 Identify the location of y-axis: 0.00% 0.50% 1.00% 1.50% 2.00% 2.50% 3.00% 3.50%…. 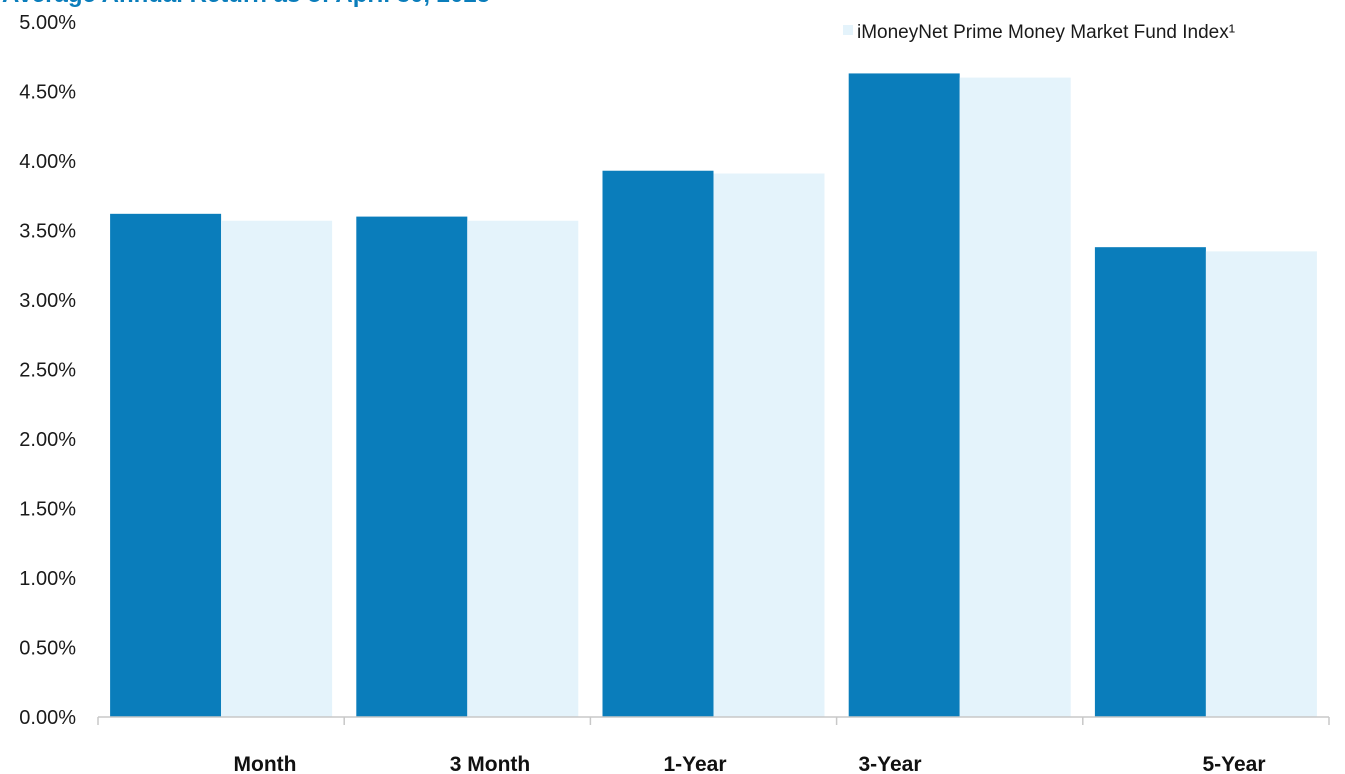
(47, 370).